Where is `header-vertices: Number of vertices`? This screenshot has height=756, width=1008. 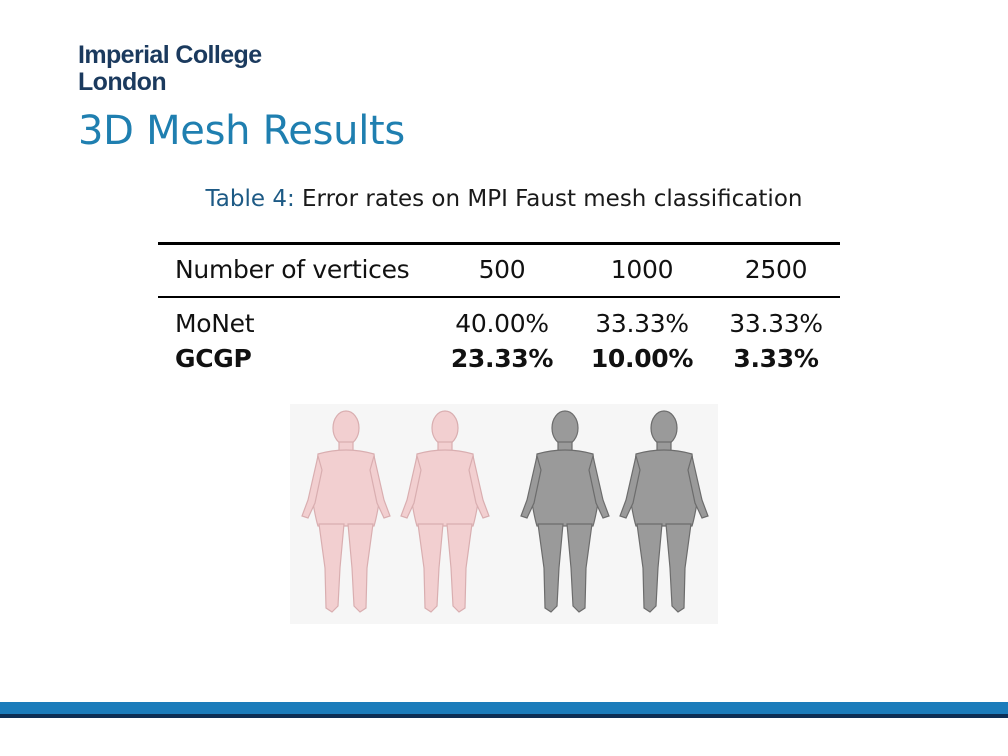 header-vertices: Number of vertices is located at coordinates (292, 269).